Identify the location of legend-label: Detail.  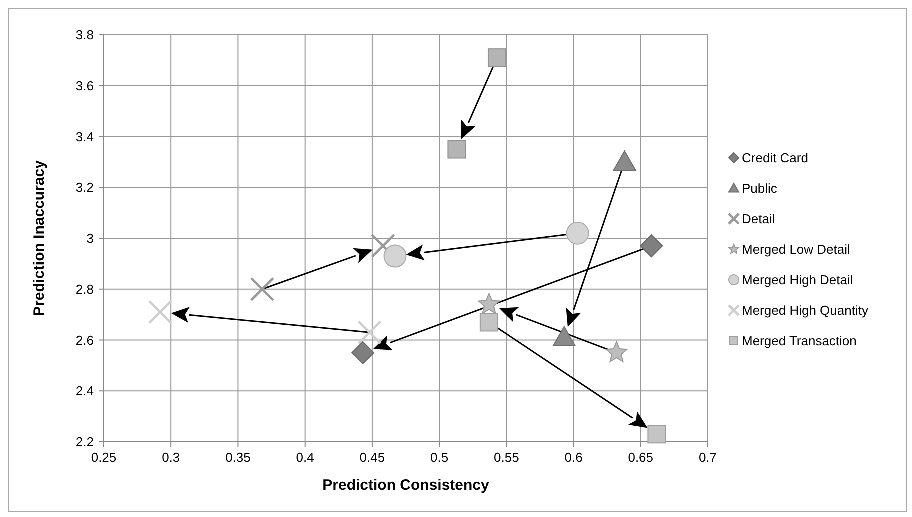
(759, 219).